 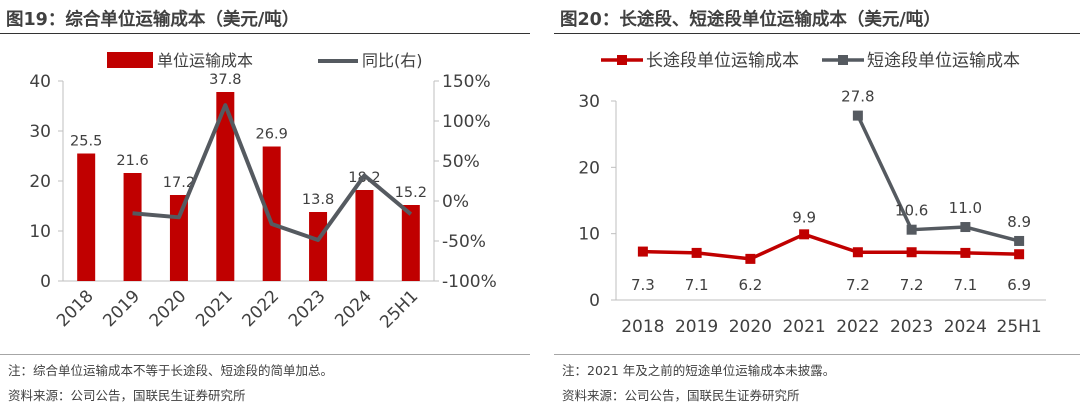 What do you see at coordinates (699, 370) in the screenshot?
I see `chart-note-right: 注：2021 年及之前的短途单位运输成本未披露。` at bounding box center [699, 370].